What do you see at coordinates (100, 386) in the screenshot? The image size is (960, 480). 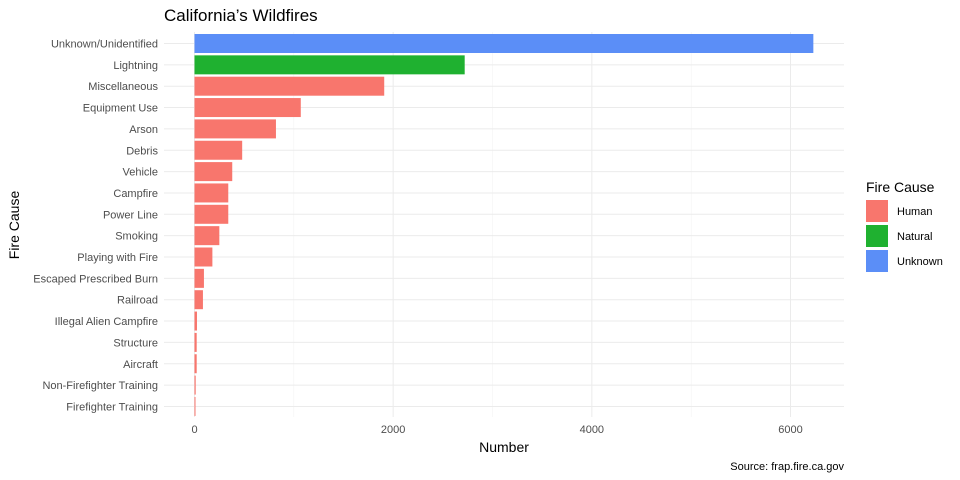 I see `y-tick-label: Non-Firefighter Training` at bounding box center [100, 386].